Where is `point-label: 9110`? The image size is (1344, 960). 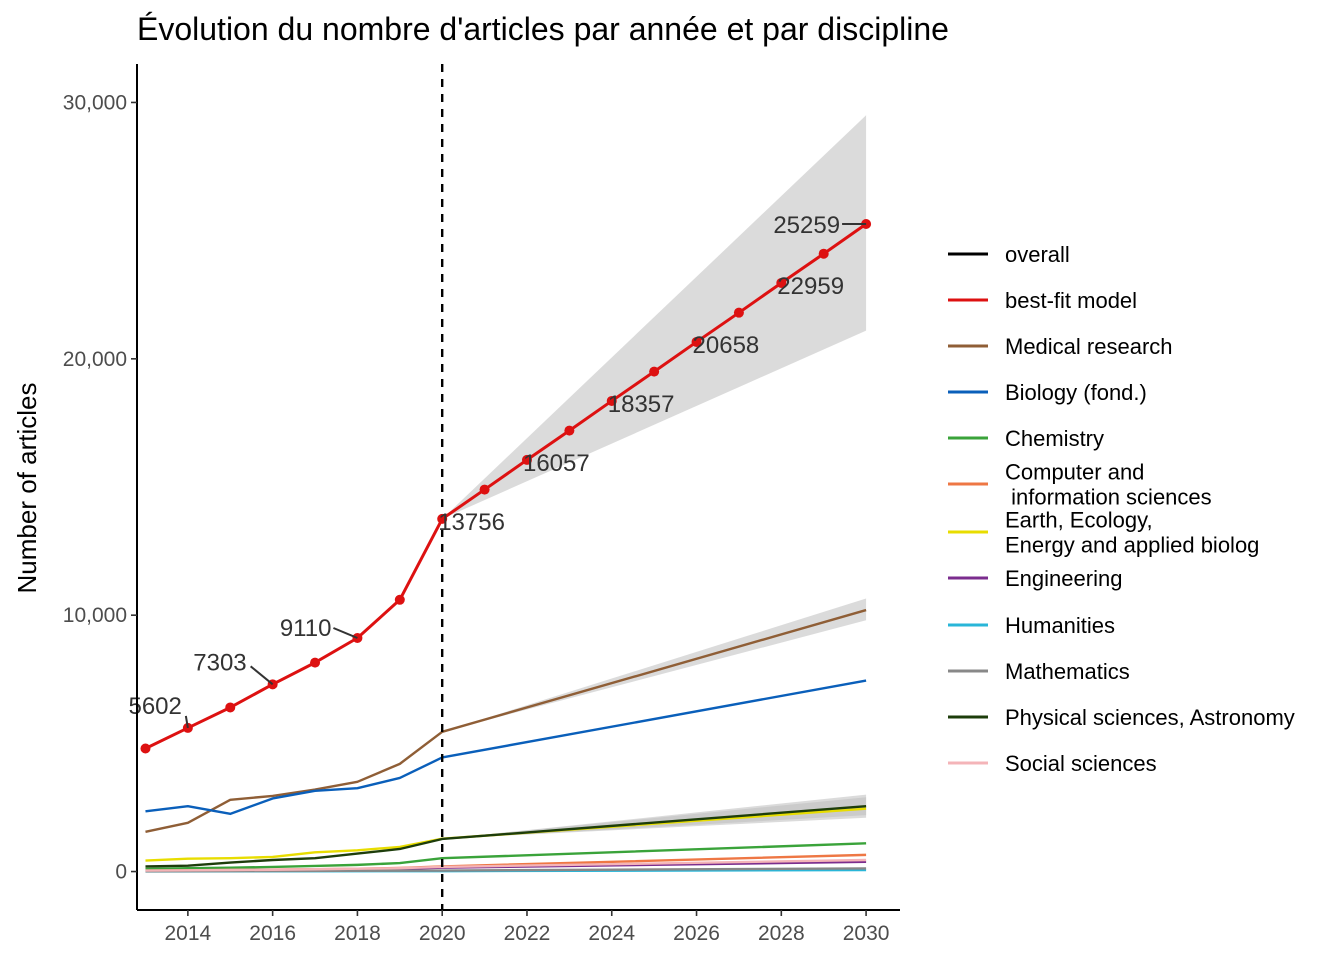 point-label: 9110 is located at coordinates (306, 628).